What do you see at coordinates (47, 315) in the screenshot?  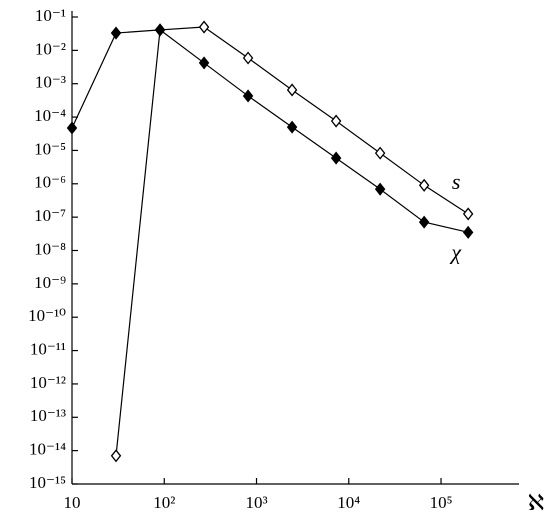 I see `y-tick-label: 10⁻¹⁰` at bounding box center [47, 315].